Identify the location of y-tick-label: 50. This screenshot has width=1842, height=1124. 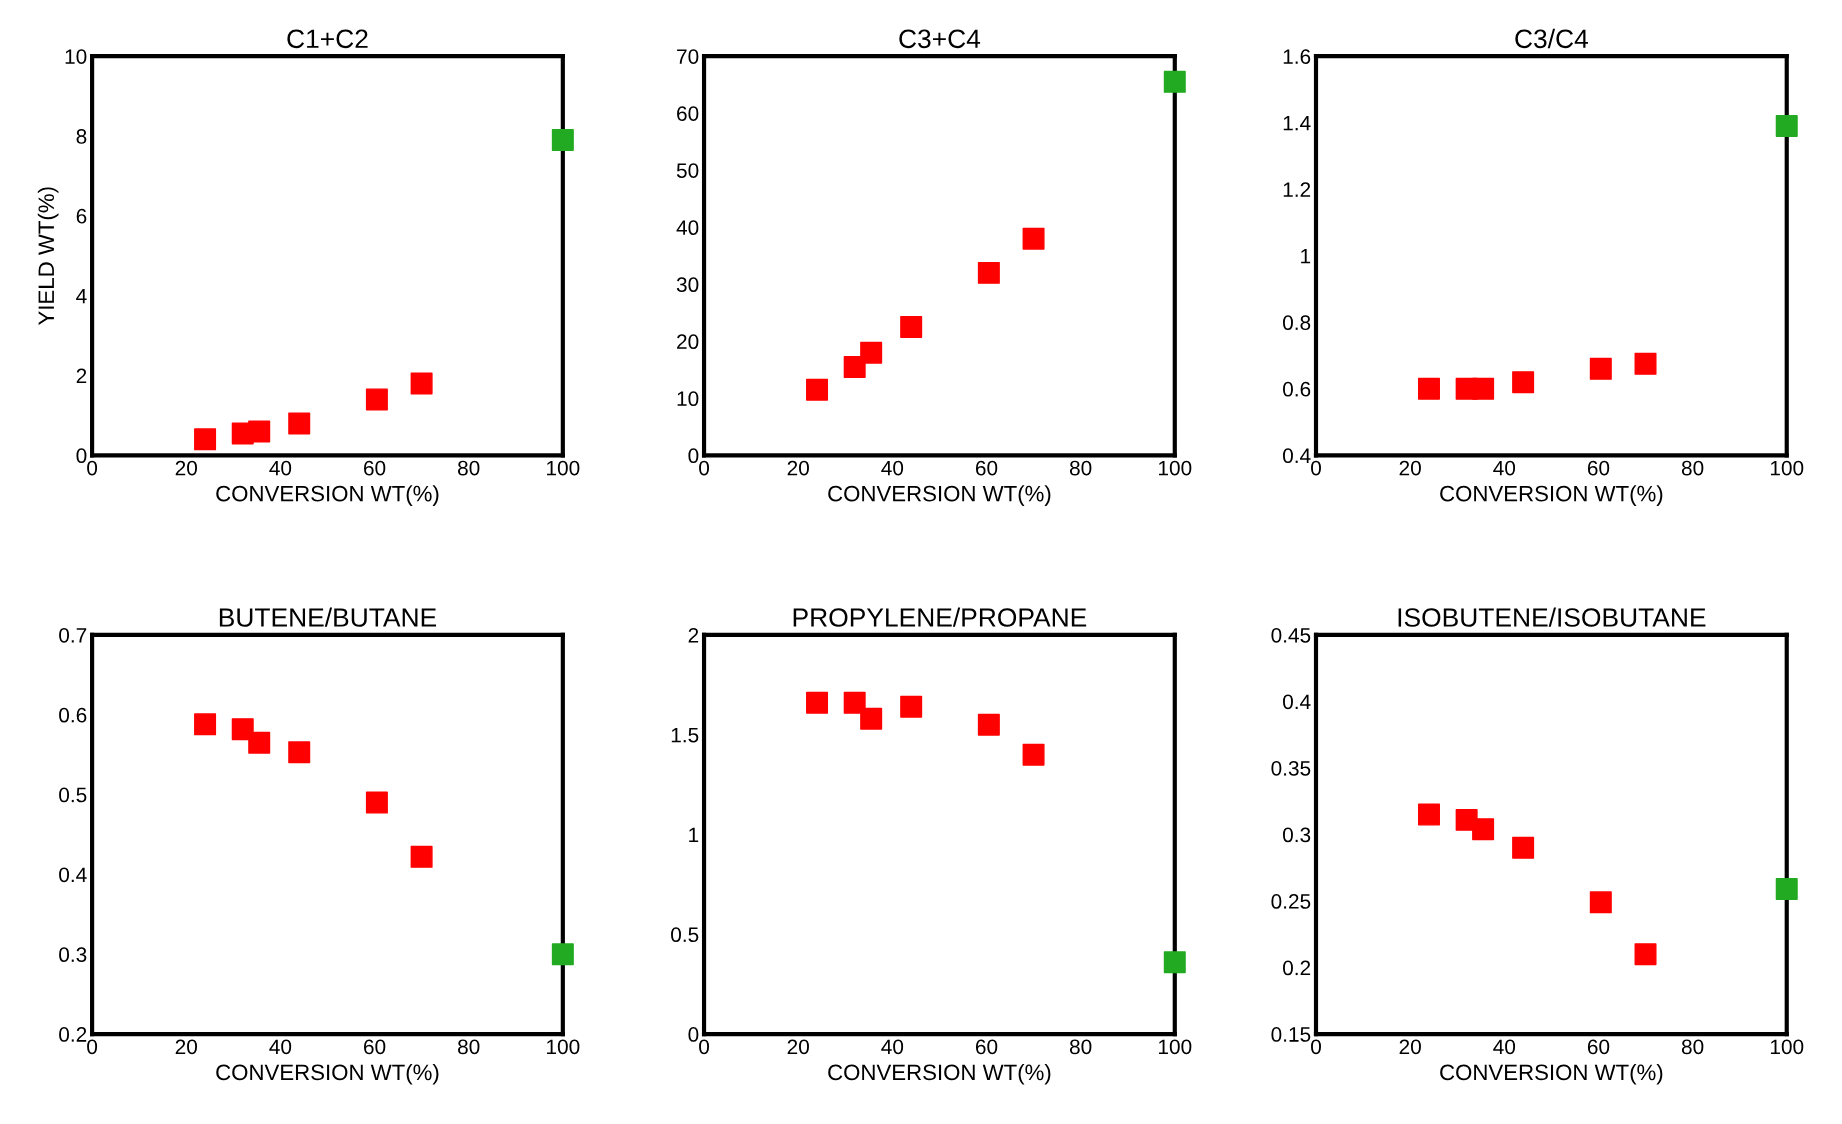
(687, 170).